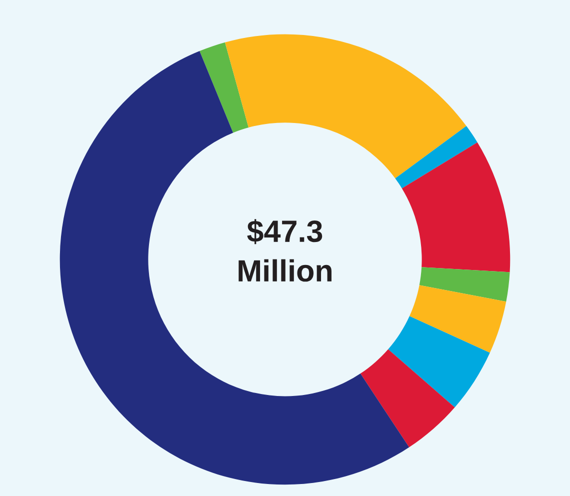 This screenshot has width=570, height=496. What do you see at coordinates (285, 250) in the screenshot?
I see `text: $47.3 Million` at bounding box center [285, 250].